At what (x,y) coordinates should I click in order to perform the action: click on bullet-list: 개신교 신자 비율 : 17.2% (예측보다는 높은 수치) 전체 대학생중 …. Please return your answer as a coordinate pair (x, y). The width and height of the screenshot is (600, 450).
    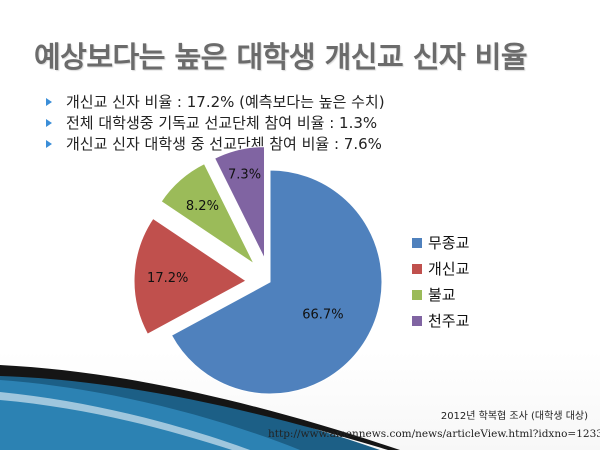
    Looking at the image, I should click on (214, 123).